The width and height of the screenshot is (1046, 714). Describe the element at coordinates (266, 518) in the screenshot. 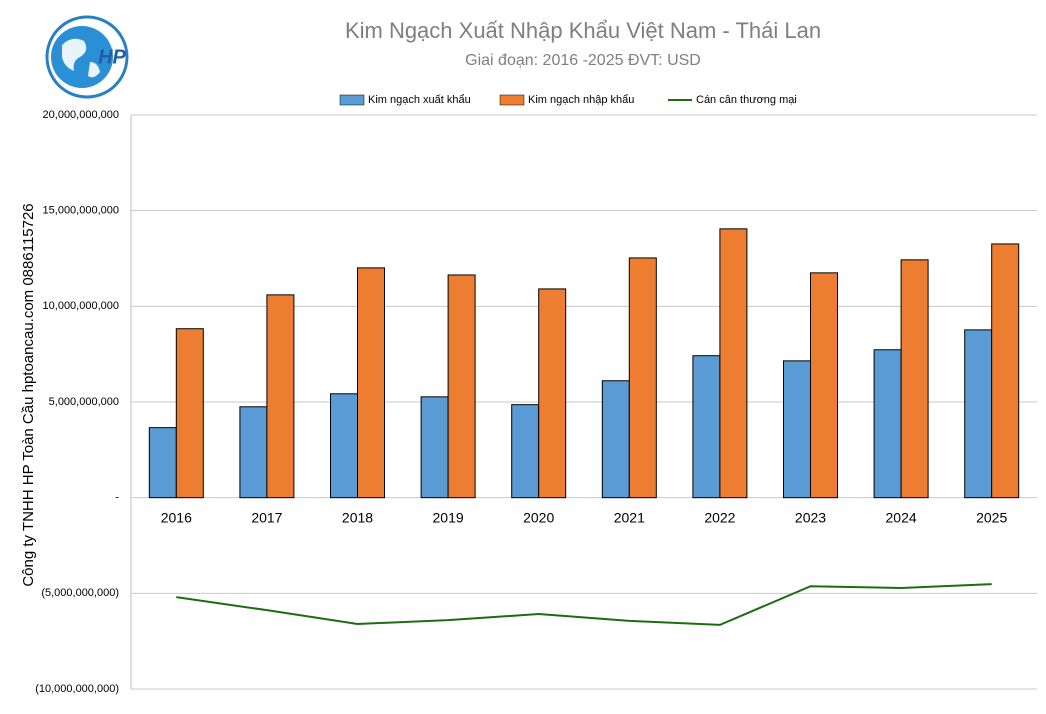

I see `x-tick-label: 2017` at that location.